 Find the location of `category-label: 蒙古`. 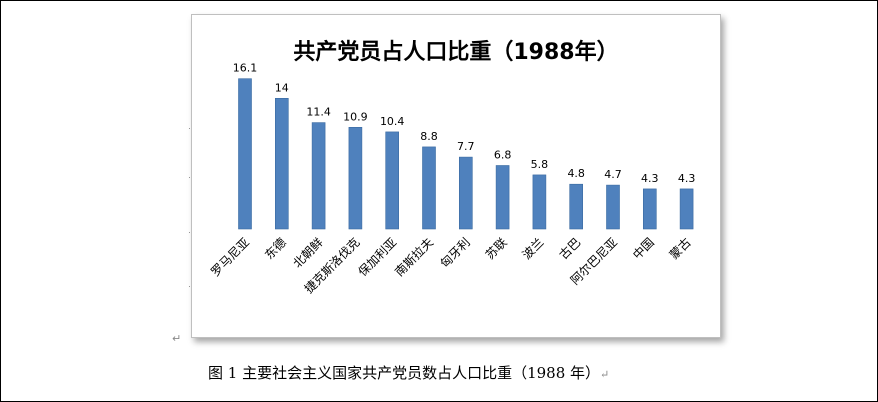

category-label: 蒙古 is located at coordinates (680, 249).